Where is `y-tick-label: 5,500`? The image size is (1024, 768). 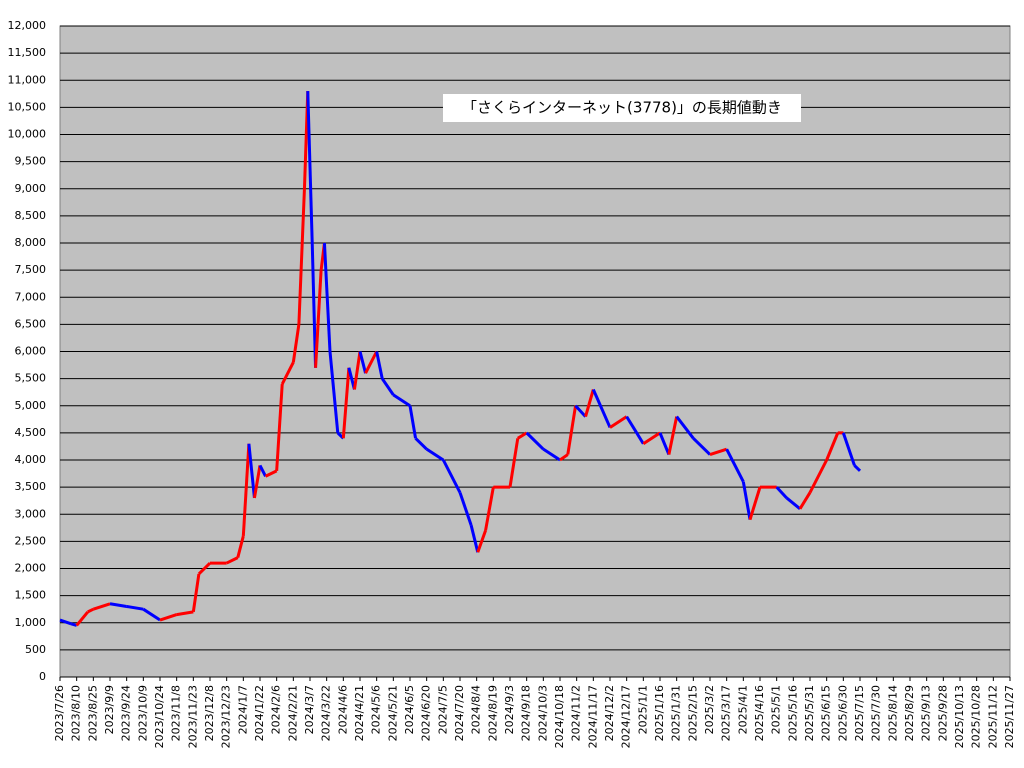 y-tick-label: 5,500 is located at coordinates (31, 378).